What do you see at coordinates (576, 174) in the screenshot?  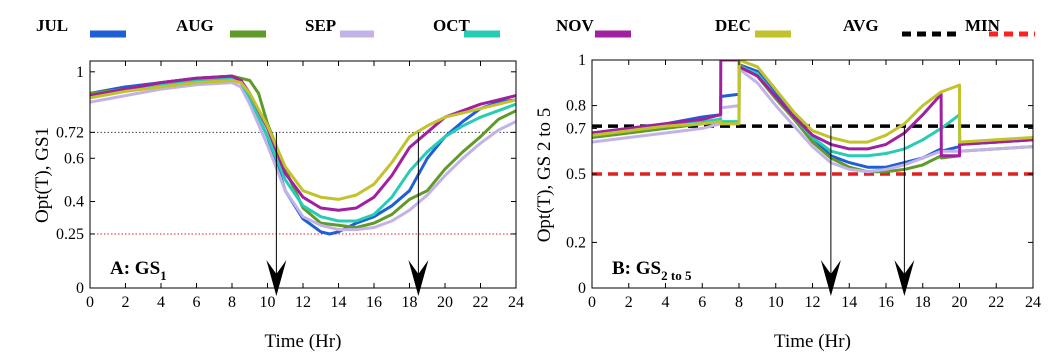 I see `y-tick-label: 0.5` at bounding box center [576, 174].